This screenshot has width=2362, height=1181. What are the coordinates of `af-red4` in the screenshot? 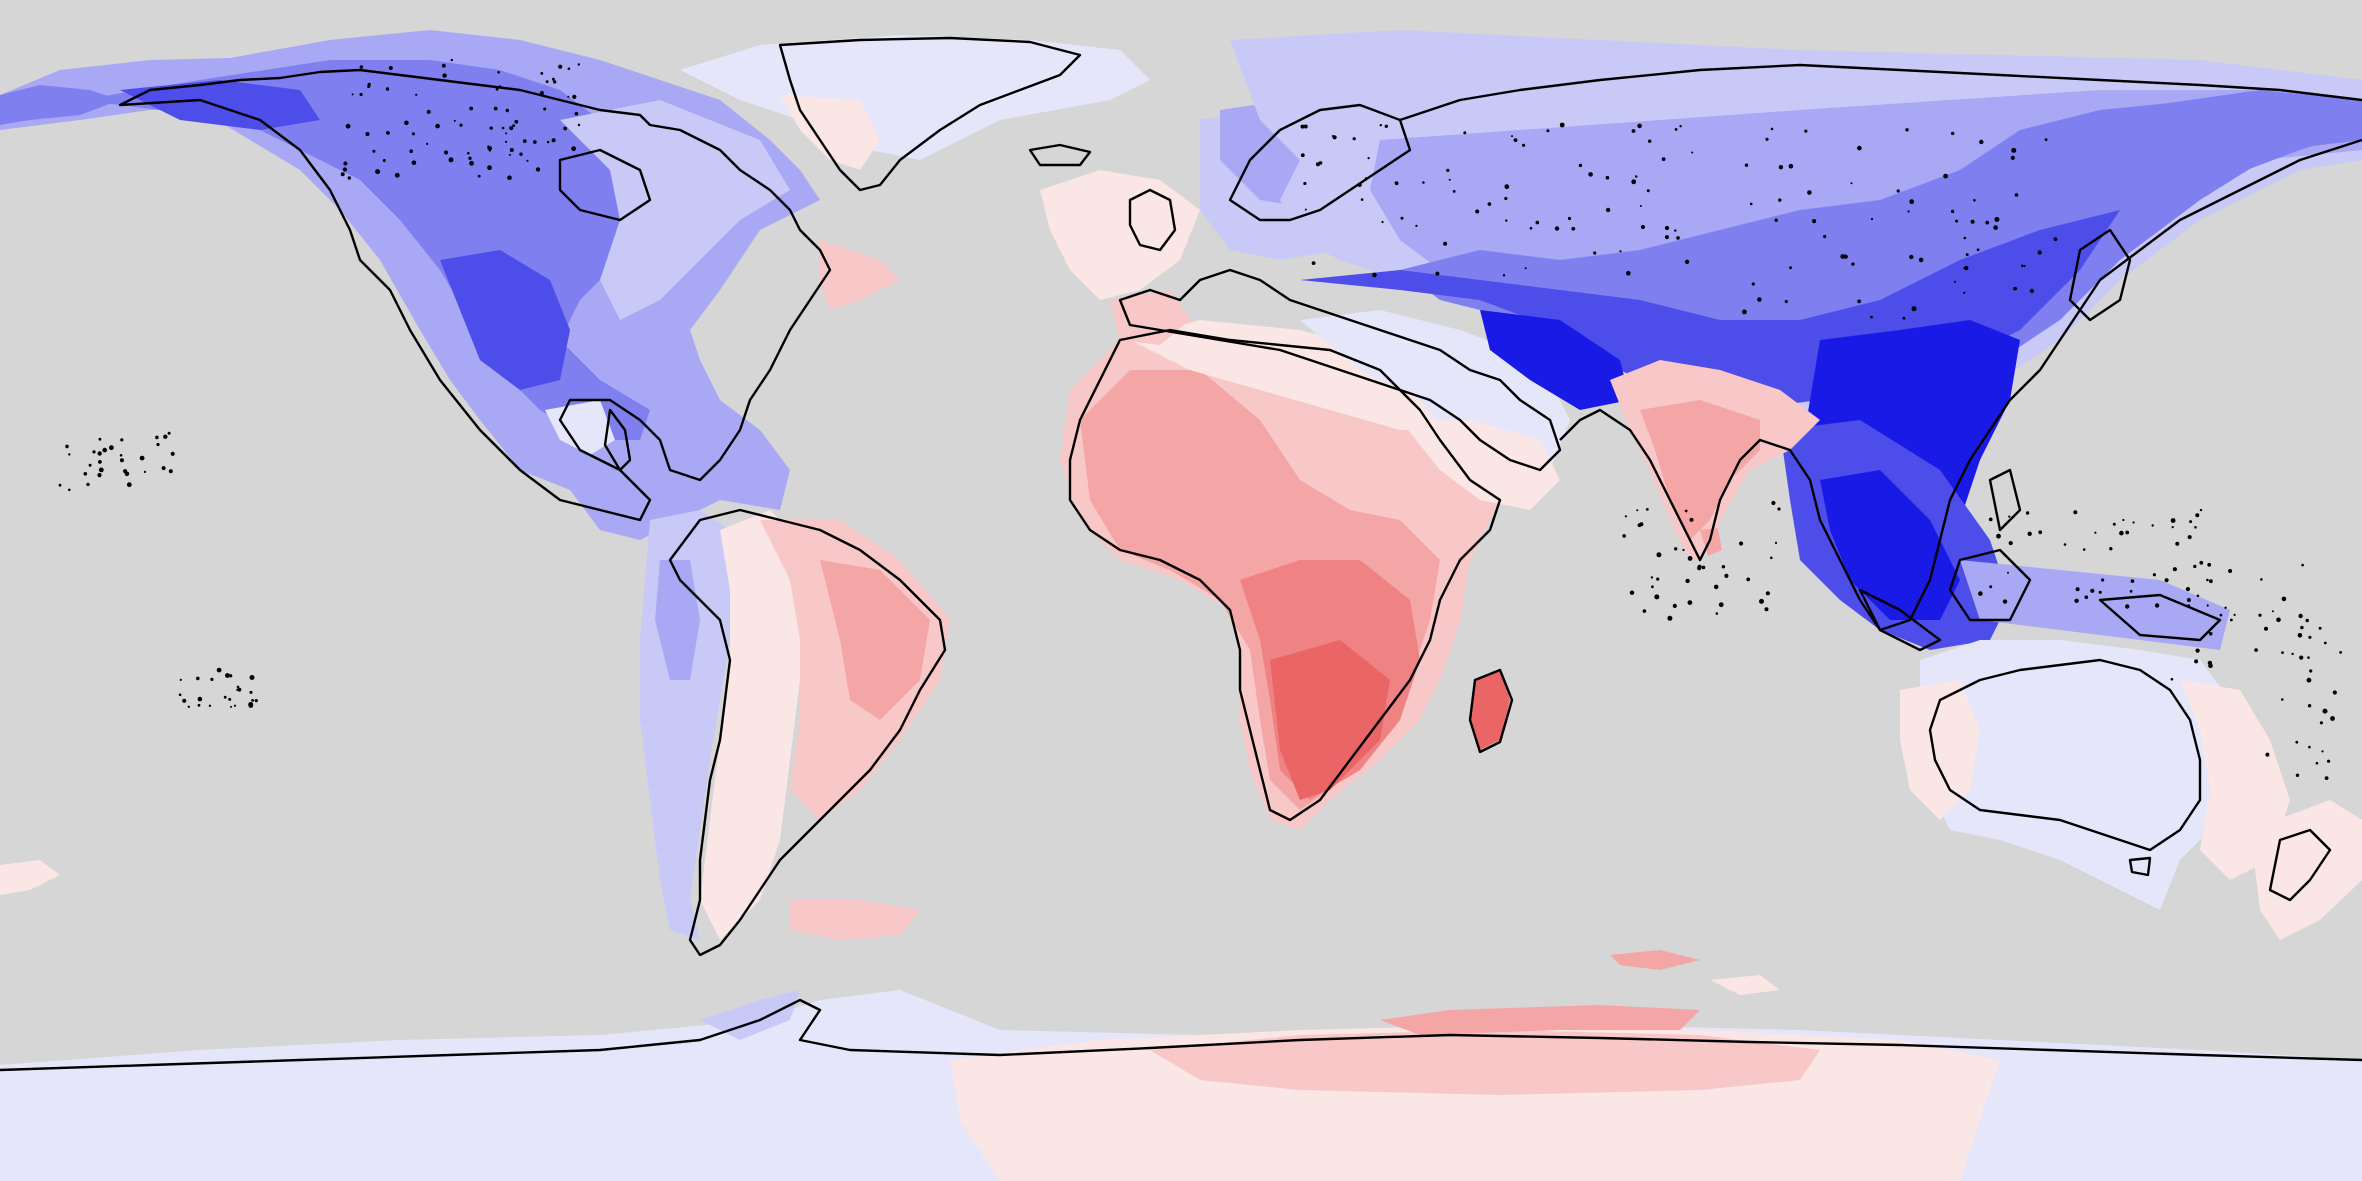 It's located at (1330, 720).